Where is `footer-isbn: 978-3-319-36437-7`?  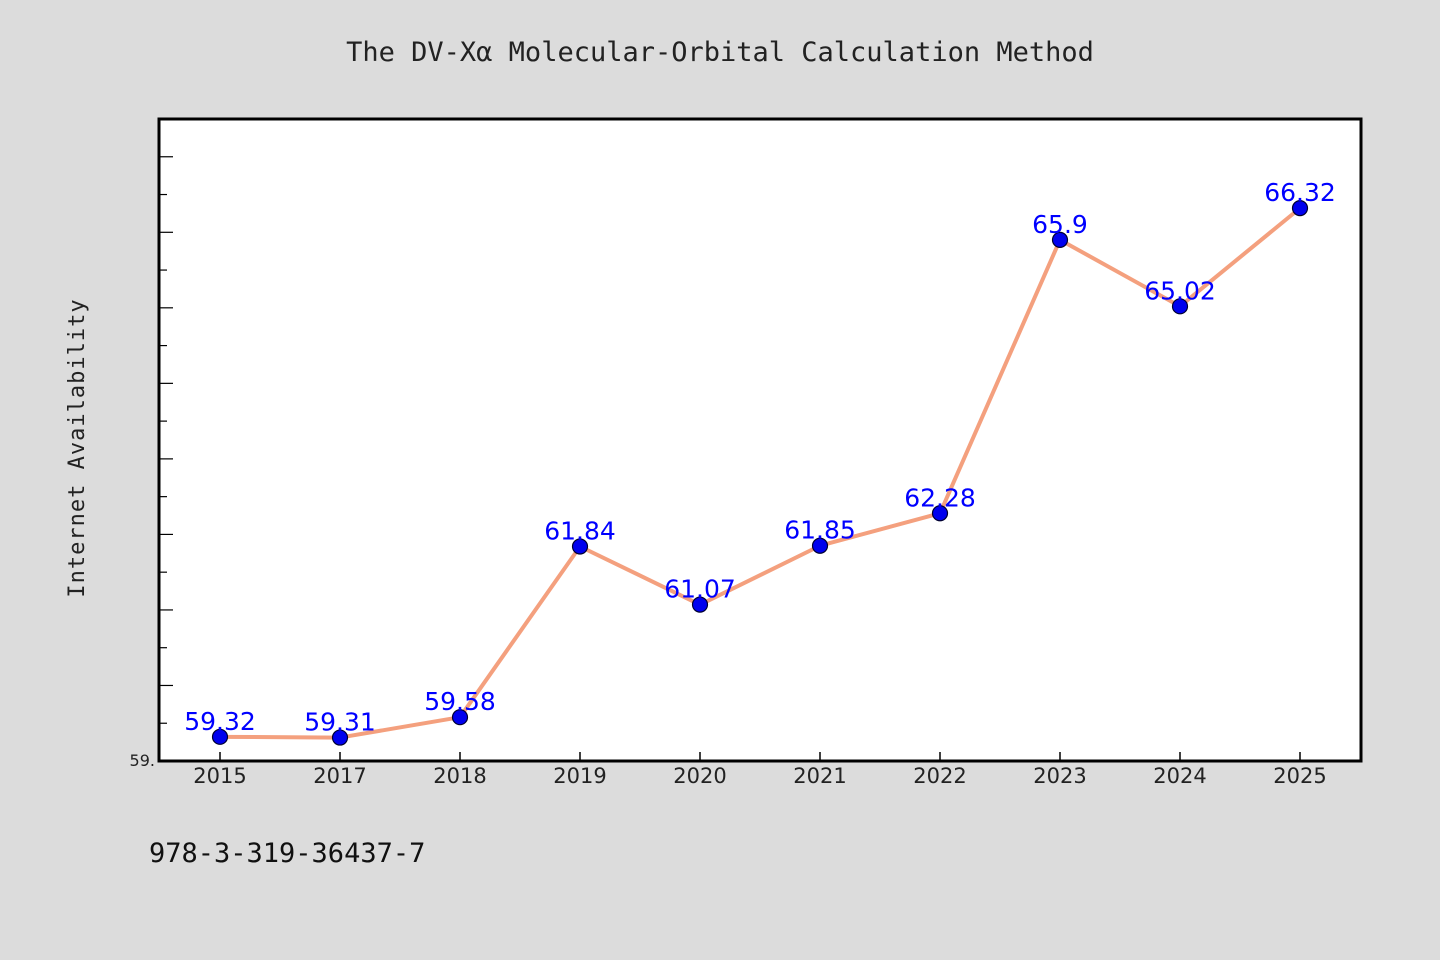
footer-isbn: 978-3-319-36437-7 is located at coordinates (287, 853).